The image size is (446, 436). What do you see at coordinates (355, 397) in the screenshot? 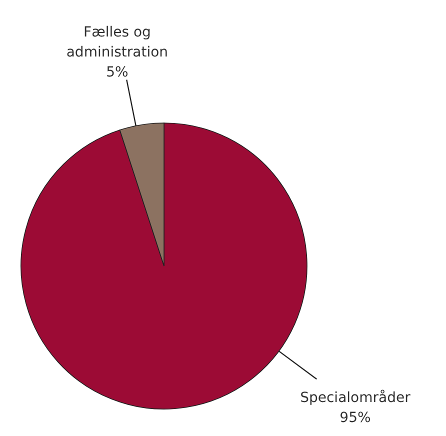
I see `slice-label: Specialområder` at bounding box center [355, 397].